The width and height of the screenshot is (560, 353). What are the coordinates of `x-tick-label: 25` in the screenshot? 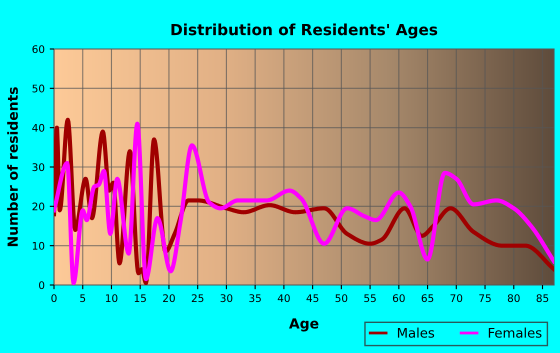 It's located at (198, 298).